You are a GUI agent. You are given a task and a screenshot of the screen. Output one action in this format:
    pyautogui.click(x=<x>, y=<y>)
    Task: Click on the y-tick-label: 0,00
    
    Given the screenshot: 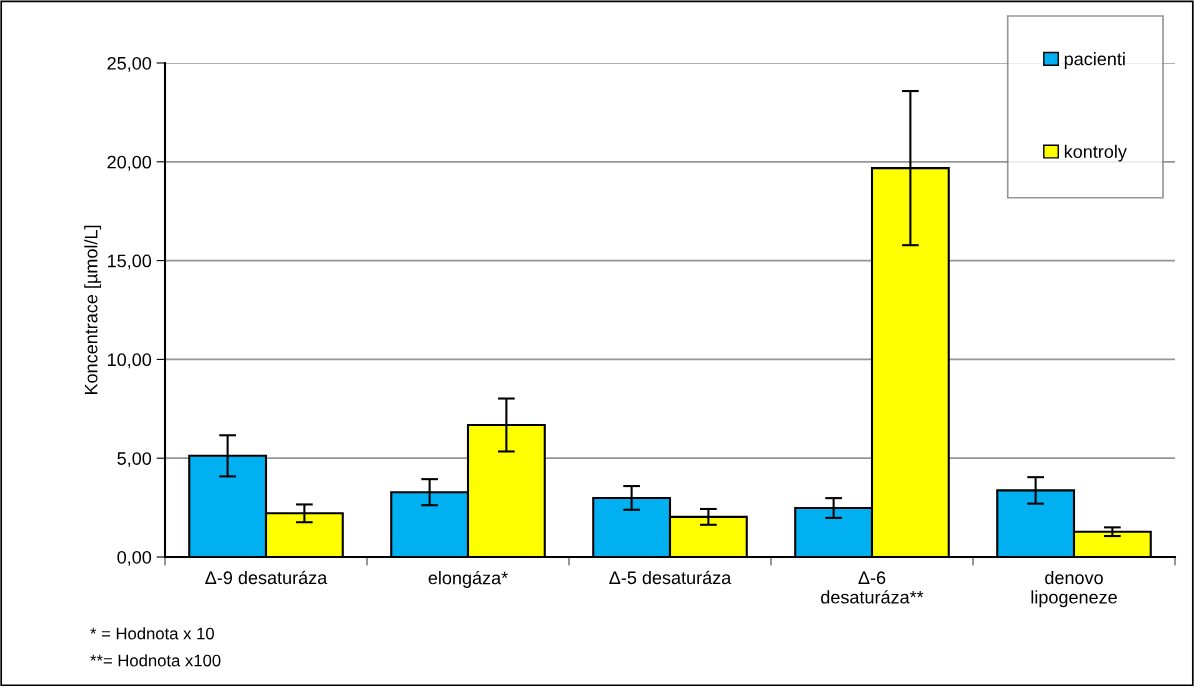 What is the action you would take?
    pyautogui.click(x=134, y=558)
    